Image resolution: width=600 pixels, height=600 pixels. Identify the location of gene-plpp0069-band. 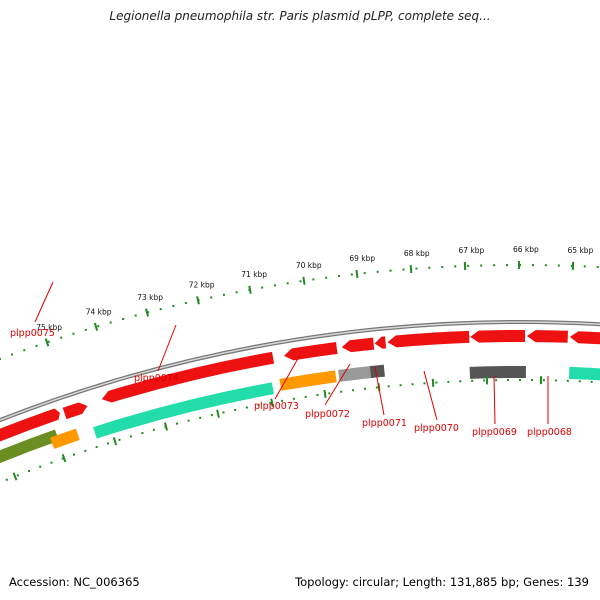
(497, 372).